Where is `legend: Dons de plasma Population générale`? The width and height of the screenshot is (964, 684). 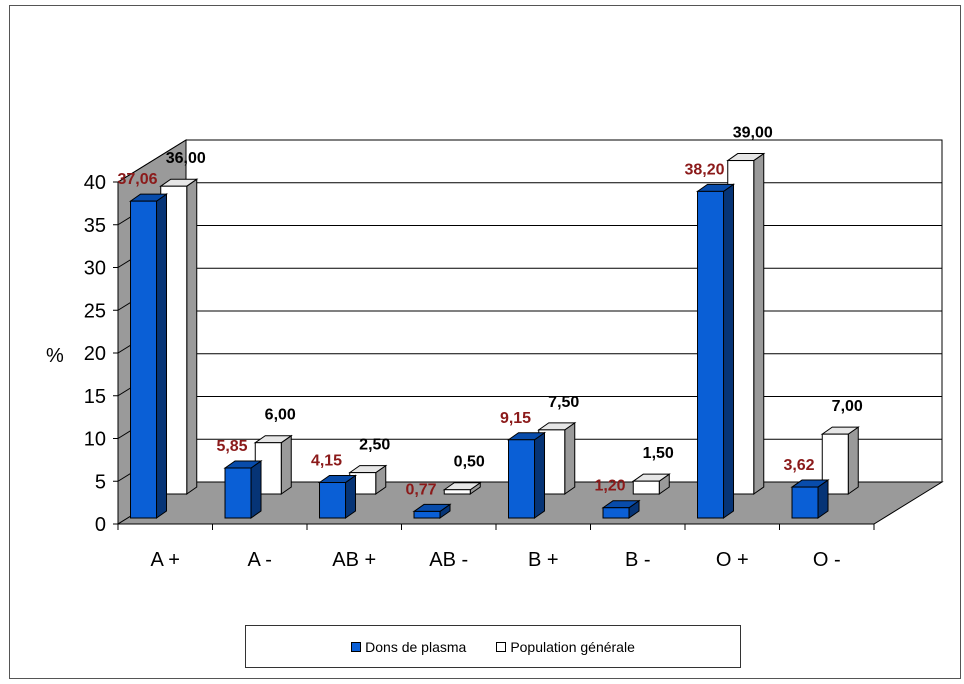
legend: Dons de plasma Population générale is located at coordinates (493, 646).